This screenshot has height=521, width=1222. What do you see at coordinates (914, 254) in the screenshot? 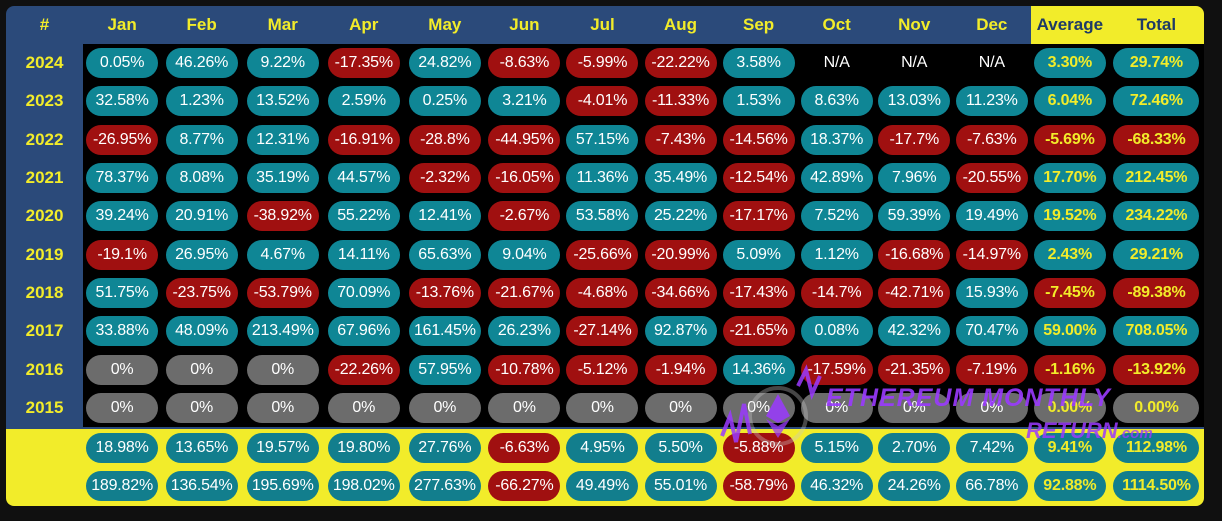
I see `table-cell: -16.68%` at bounding box center [914, 254].